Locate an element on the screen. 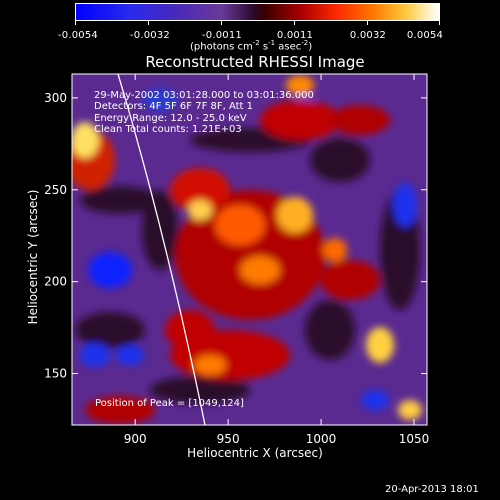  chart-title: Reconstructed RHESSI Image is located at coordinates (255, 62).